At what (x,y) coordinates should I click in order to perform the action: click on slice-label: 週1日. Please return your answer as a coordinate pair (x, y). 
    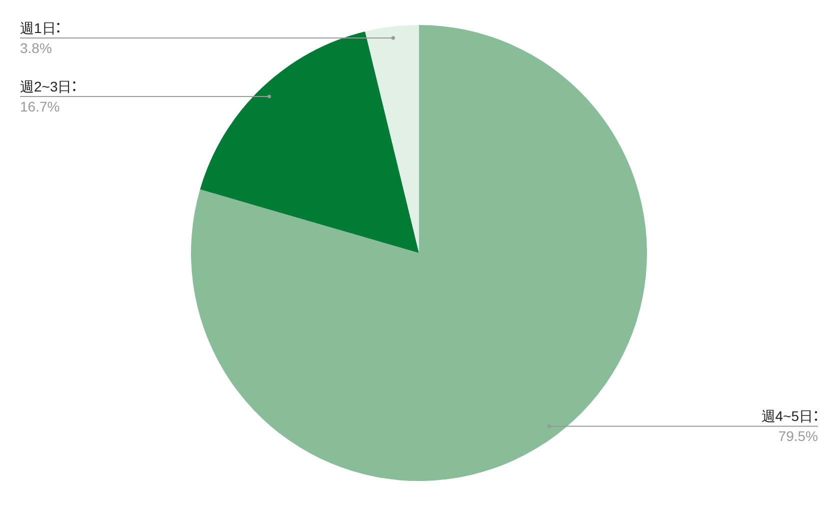
    Looking at the image, I should click on (38, 28).